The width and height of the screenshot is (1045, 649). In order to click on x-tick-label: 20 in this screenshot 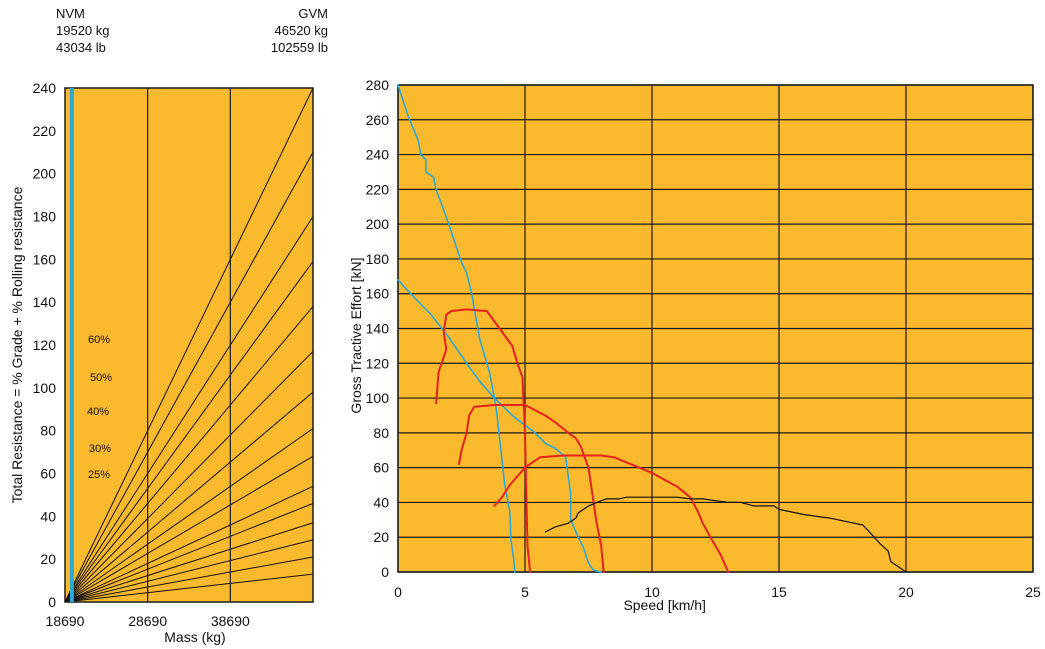, I will do `click(906, 592)`.